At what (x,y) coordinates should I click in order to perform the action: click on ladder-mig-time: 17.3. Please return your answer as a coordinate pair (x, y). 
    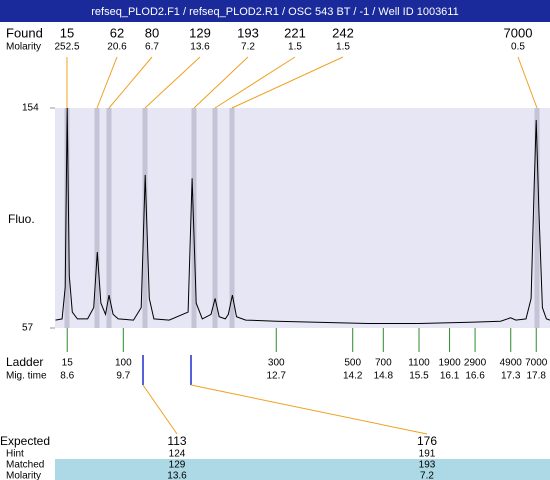
    Looking at the image, I should click on (511, 376).